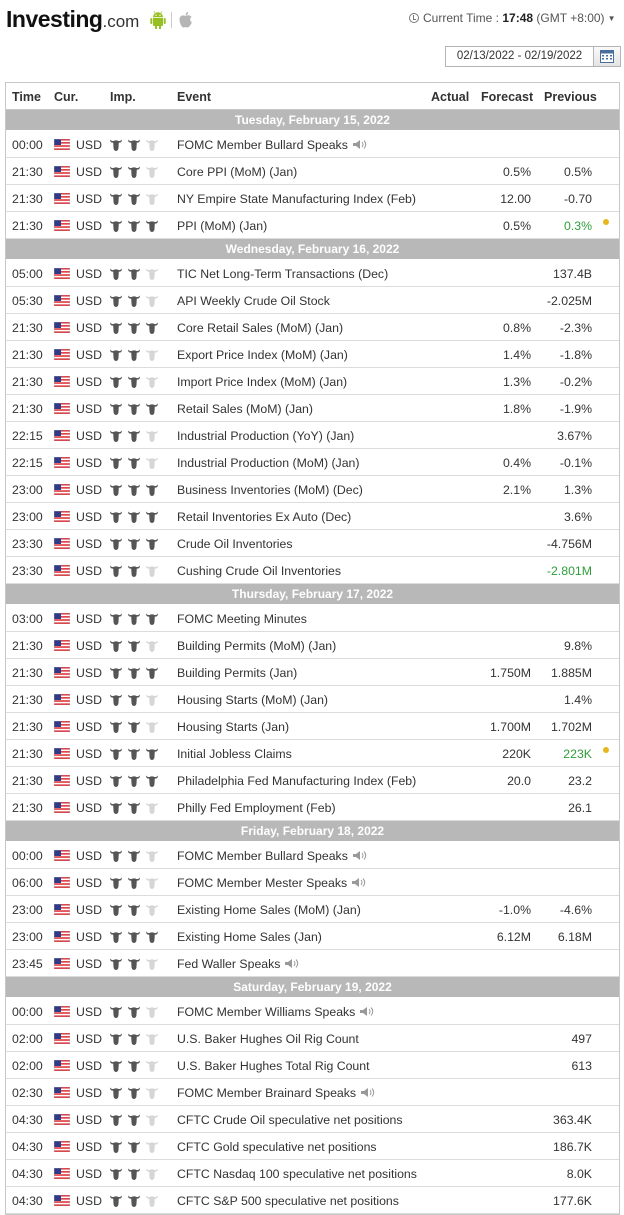  What do you see at coordinates (272, 883) in the screenshot?
I see `event-name: FOMC Member Mester Speaks` at bounding box center [272, 883].